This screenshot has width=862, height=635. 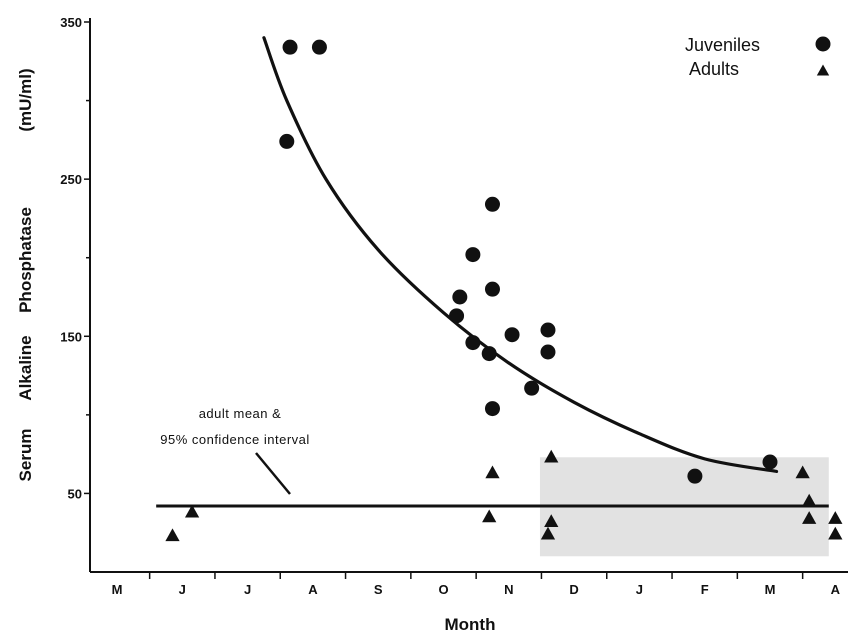 What do you see at coordinates (470, 624) in the screenshot?
I see `x-axis-title: Month` at bounding box center [470, 624].